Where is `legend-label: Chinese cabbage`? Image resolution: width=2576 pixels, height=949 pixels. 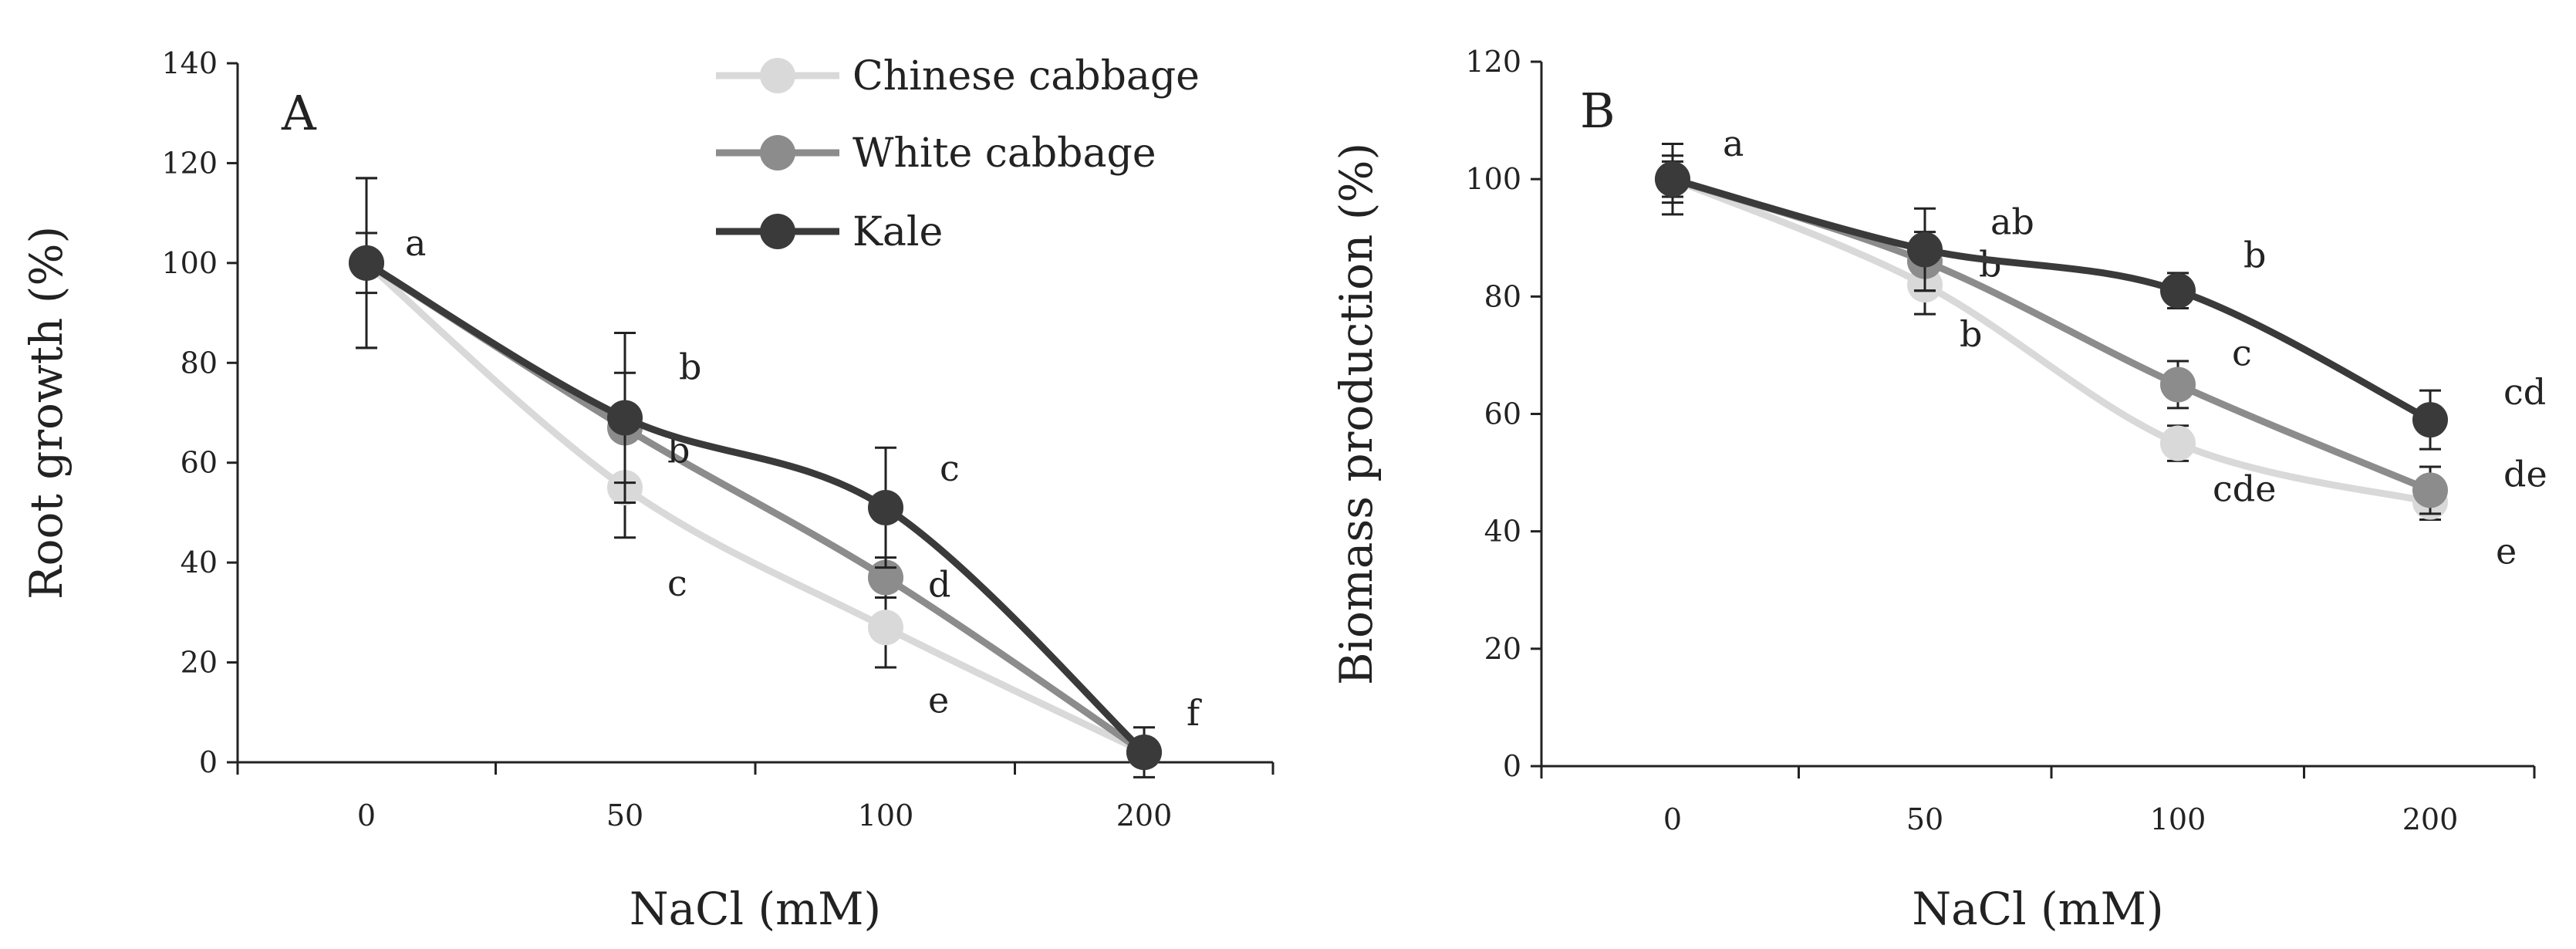
legend-label: Chinese cabbage is located at coordinates (1026, 76).